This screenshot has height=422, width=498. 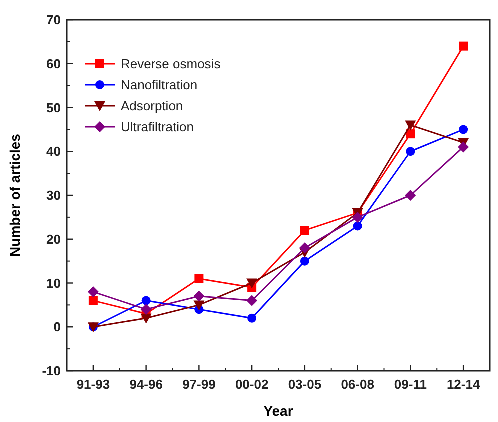 I want to click on y-tick-label: -10, so click(x=51, y=371).